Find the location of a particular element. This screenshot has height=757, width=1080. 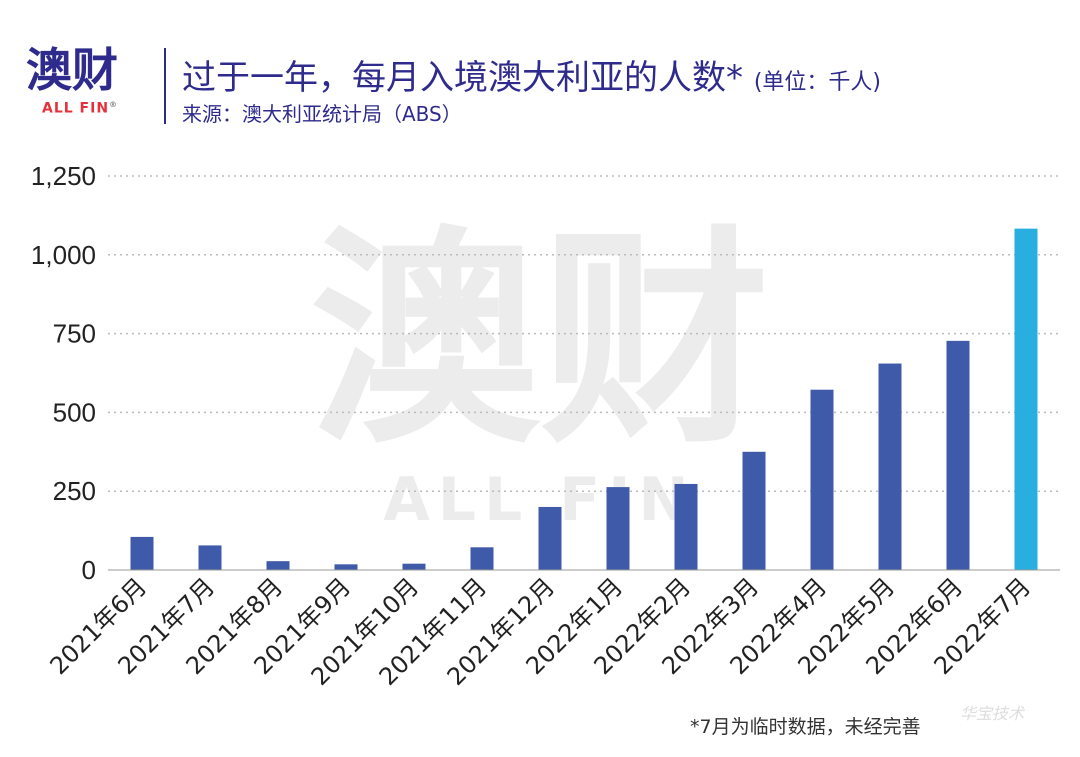

logo-mark: 澳财 is located at coordinates (72, 70).